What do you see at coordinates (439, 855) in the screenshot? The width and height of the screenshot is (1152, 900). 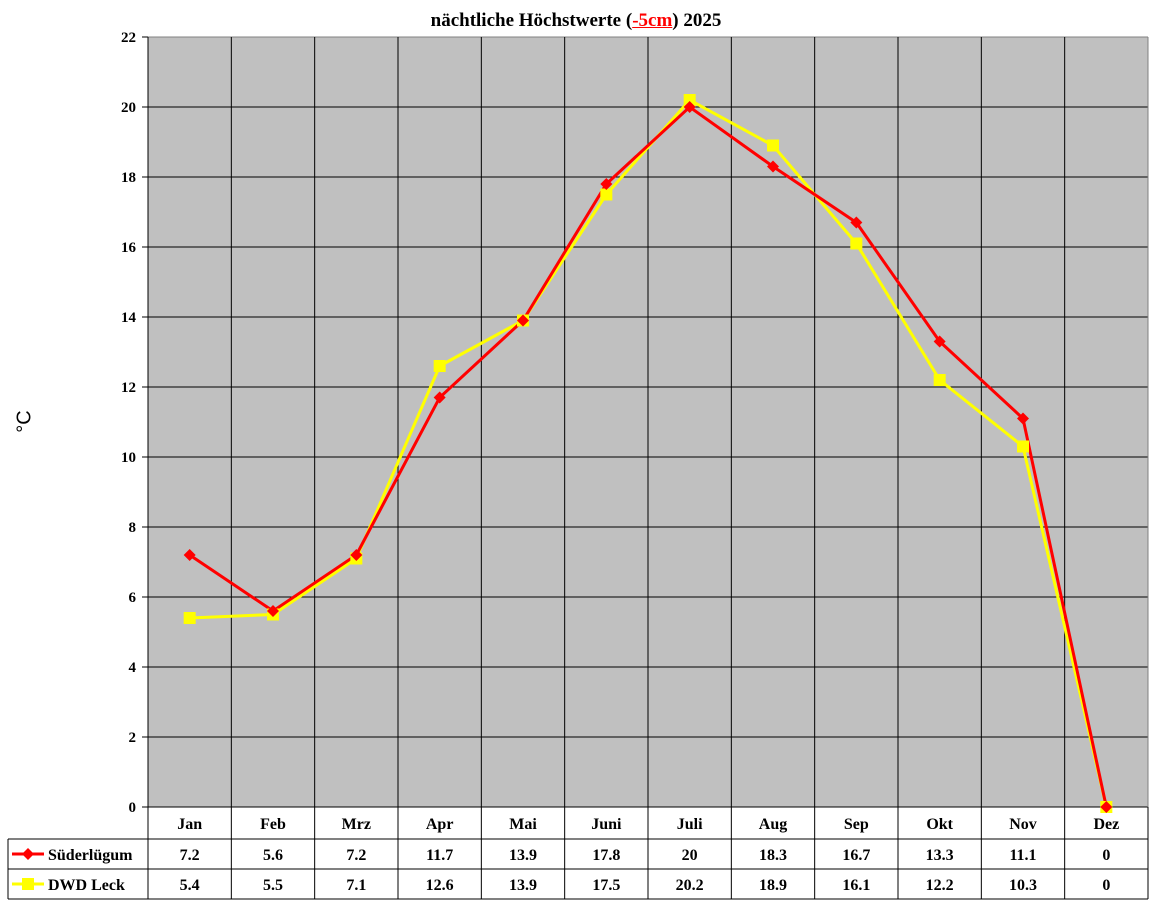 I see `table-cell-value: 11.7` at bounding box center [439, 855].